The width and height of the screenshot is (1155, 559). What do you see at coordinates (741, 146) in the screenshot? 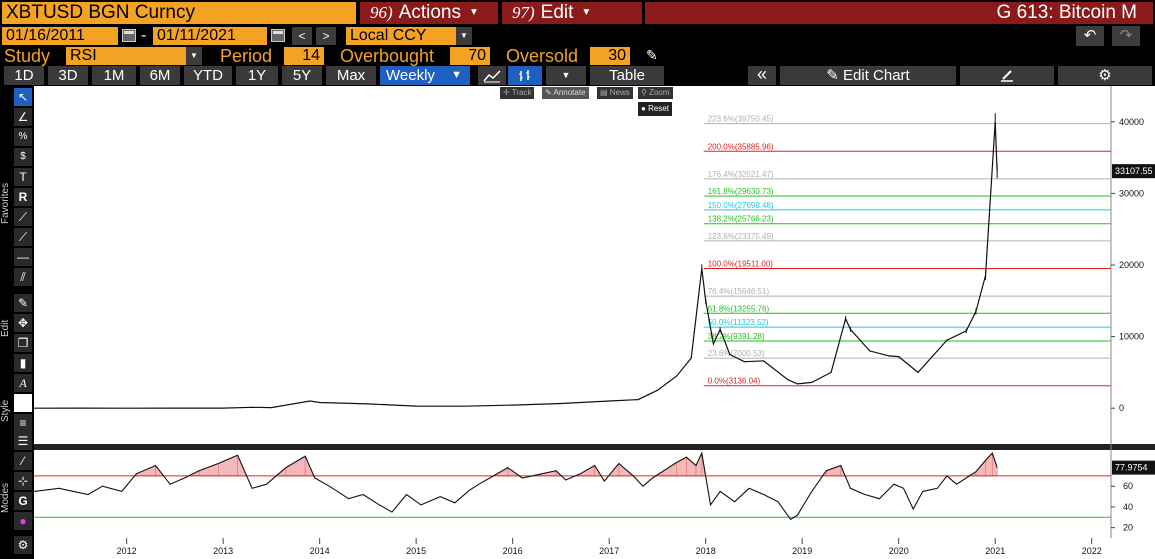
I see `fib-level-label: 200.0%(35885.96)` at bounding box center [741, 146].